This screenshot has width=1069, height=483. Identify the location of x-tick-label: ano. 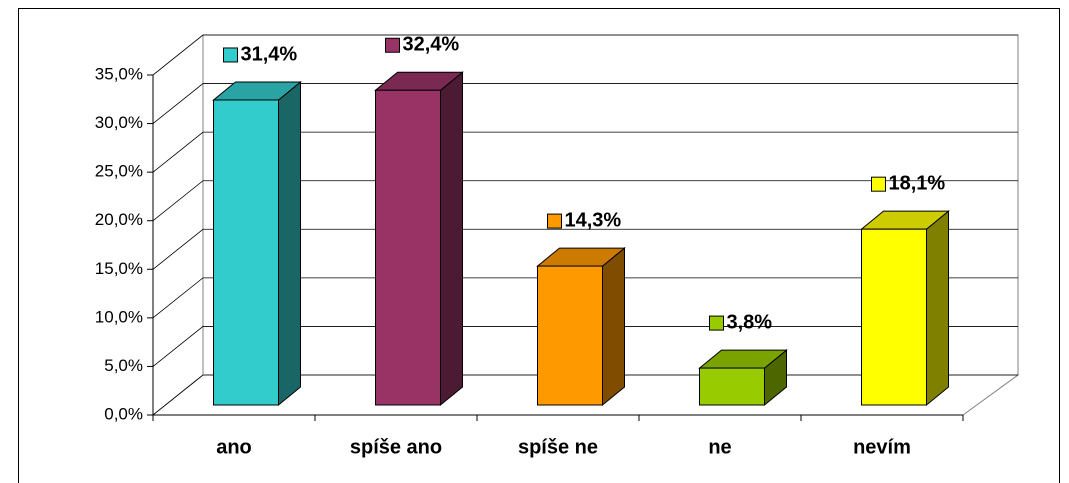
(234, 447).